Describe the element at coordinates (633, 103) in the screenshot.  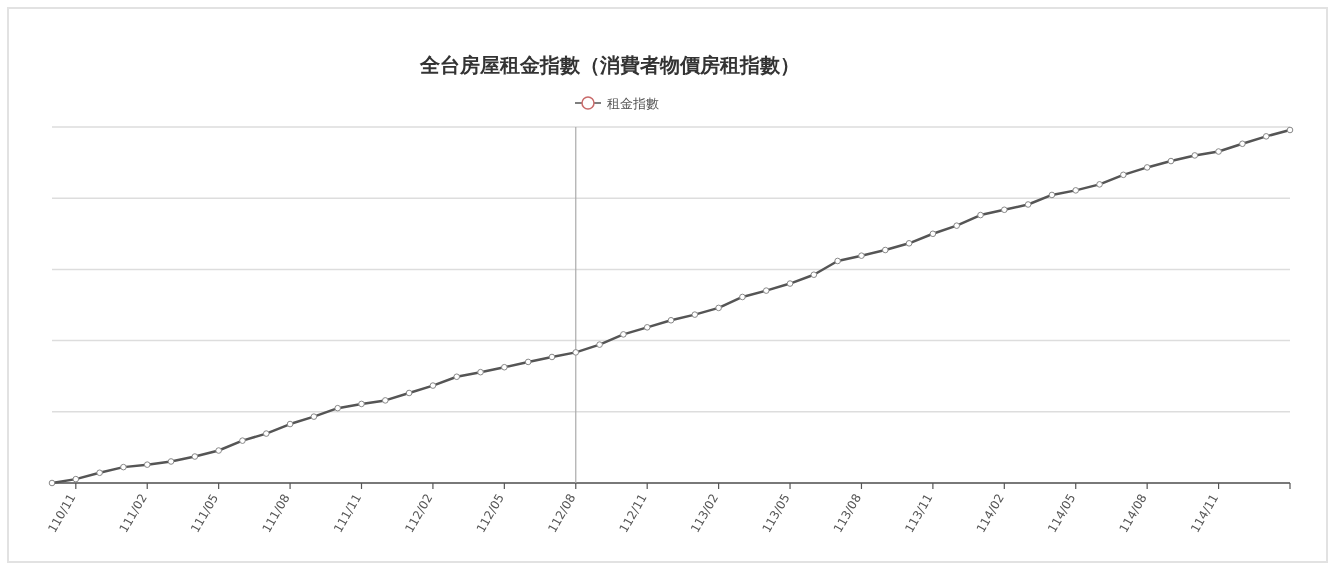
I see `legend-label: 租金指數` at that location.